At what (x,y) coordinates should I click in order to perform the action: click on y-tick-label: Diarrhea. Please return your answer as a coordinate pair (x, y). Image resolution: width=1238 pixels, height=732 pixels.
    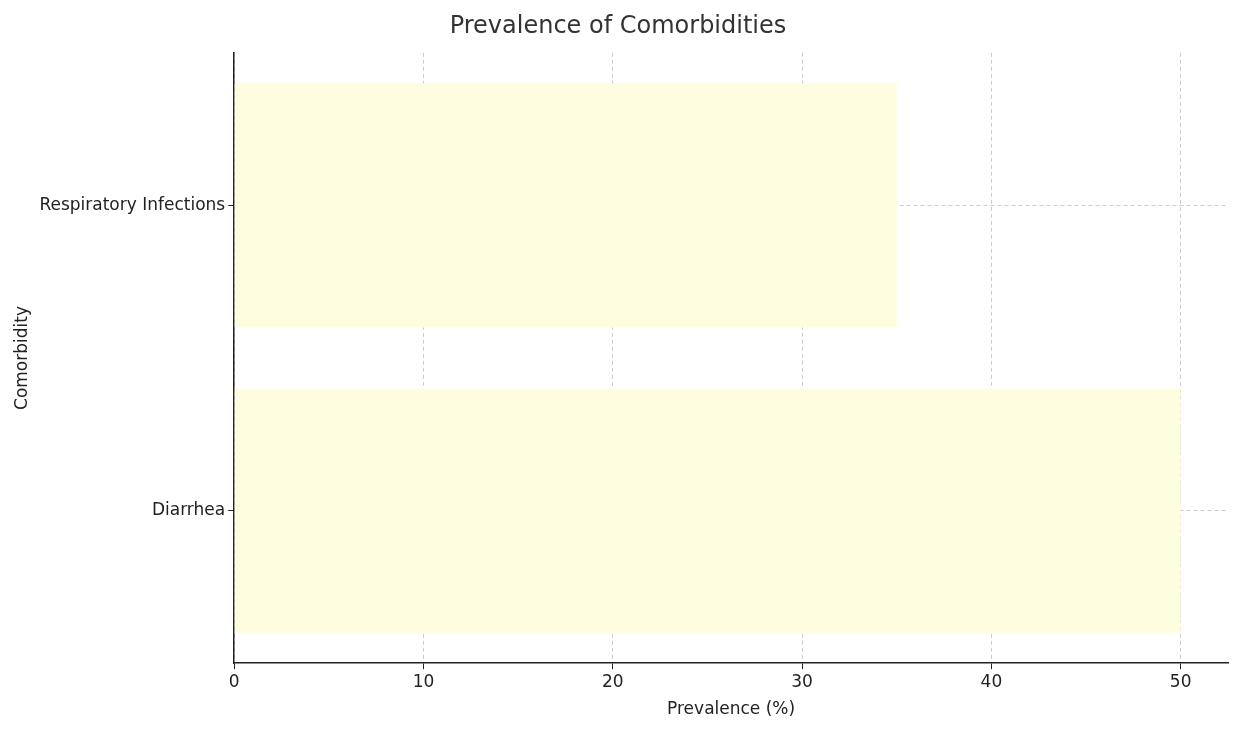
    Looking at the image, I should click on (188, 509).